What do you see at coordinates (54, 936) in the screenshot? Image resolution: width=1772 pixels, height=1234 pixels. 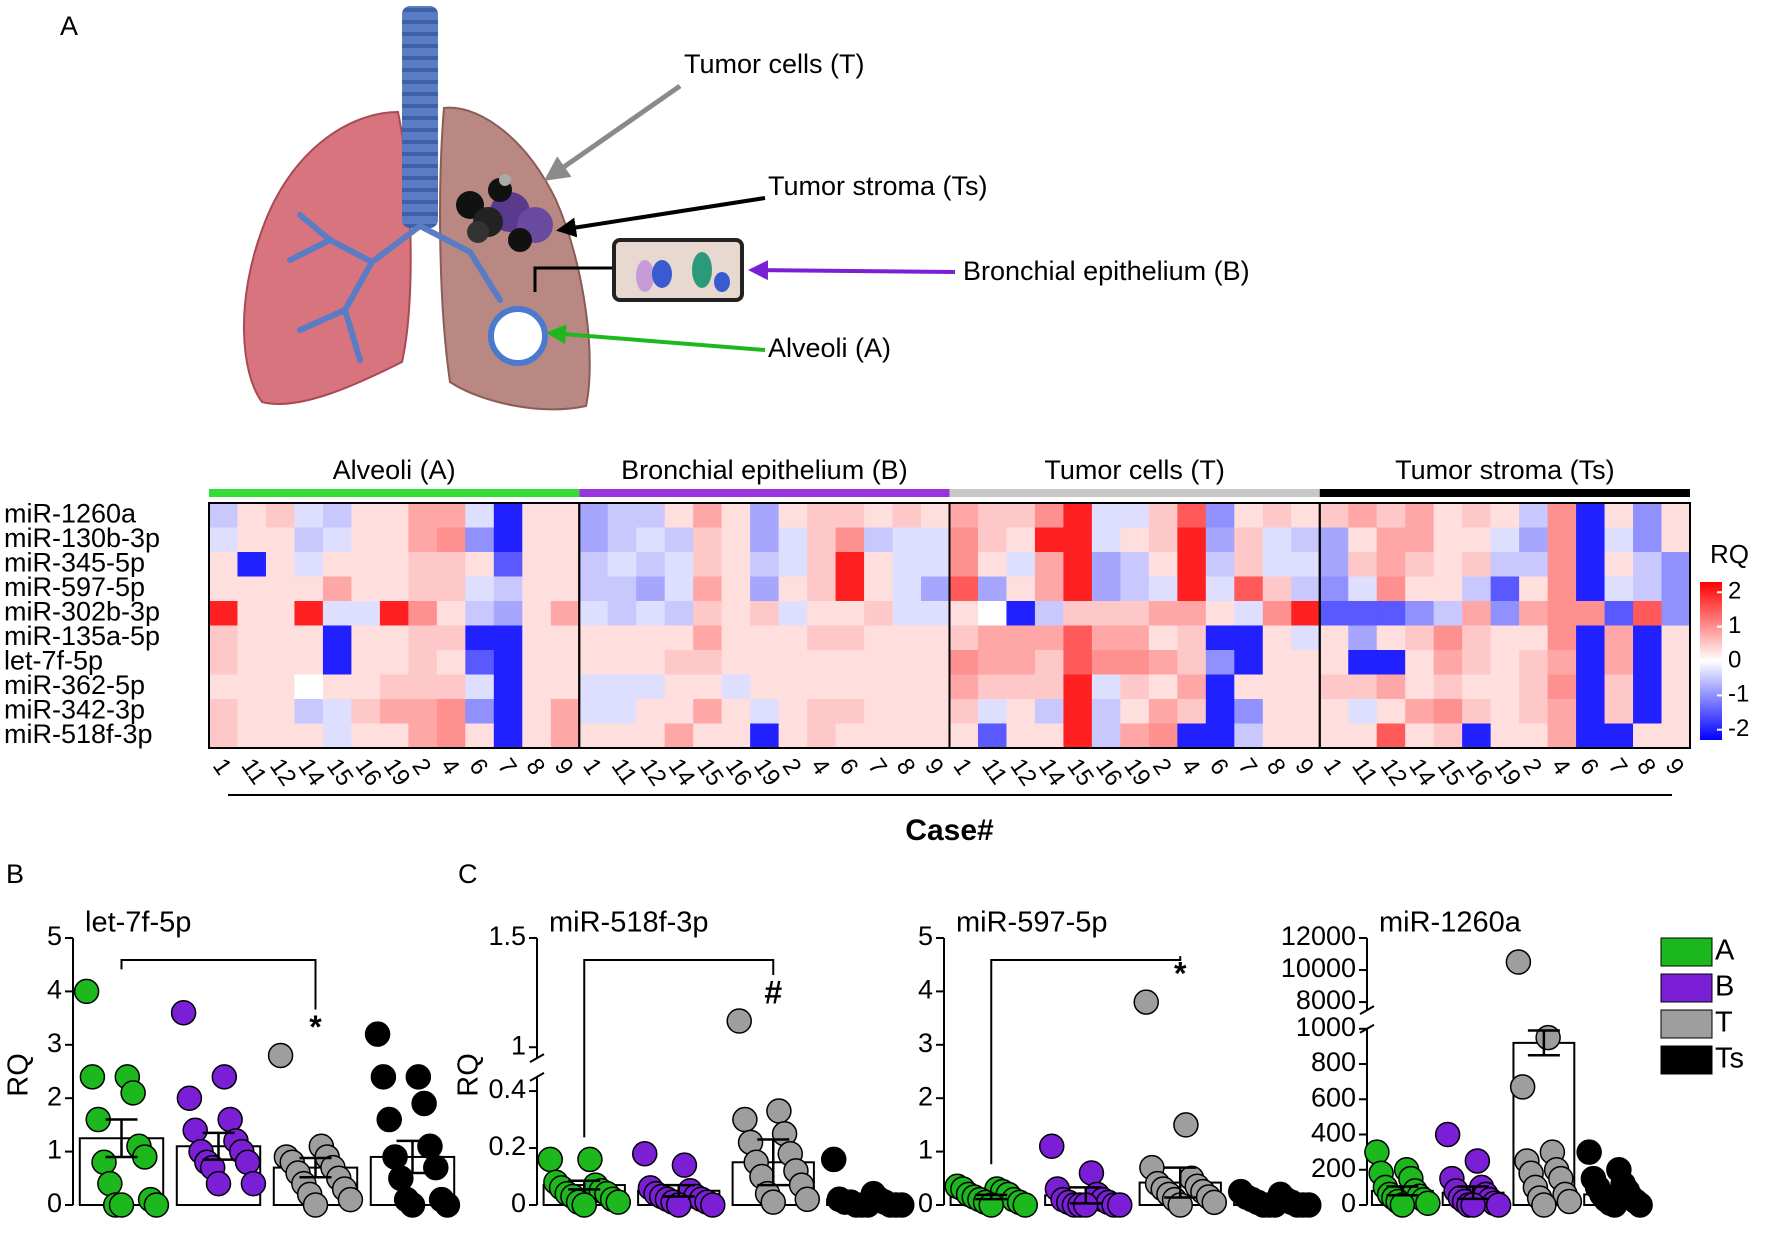 I see `y-tick-label: 5` at bounding box center [54, 936].